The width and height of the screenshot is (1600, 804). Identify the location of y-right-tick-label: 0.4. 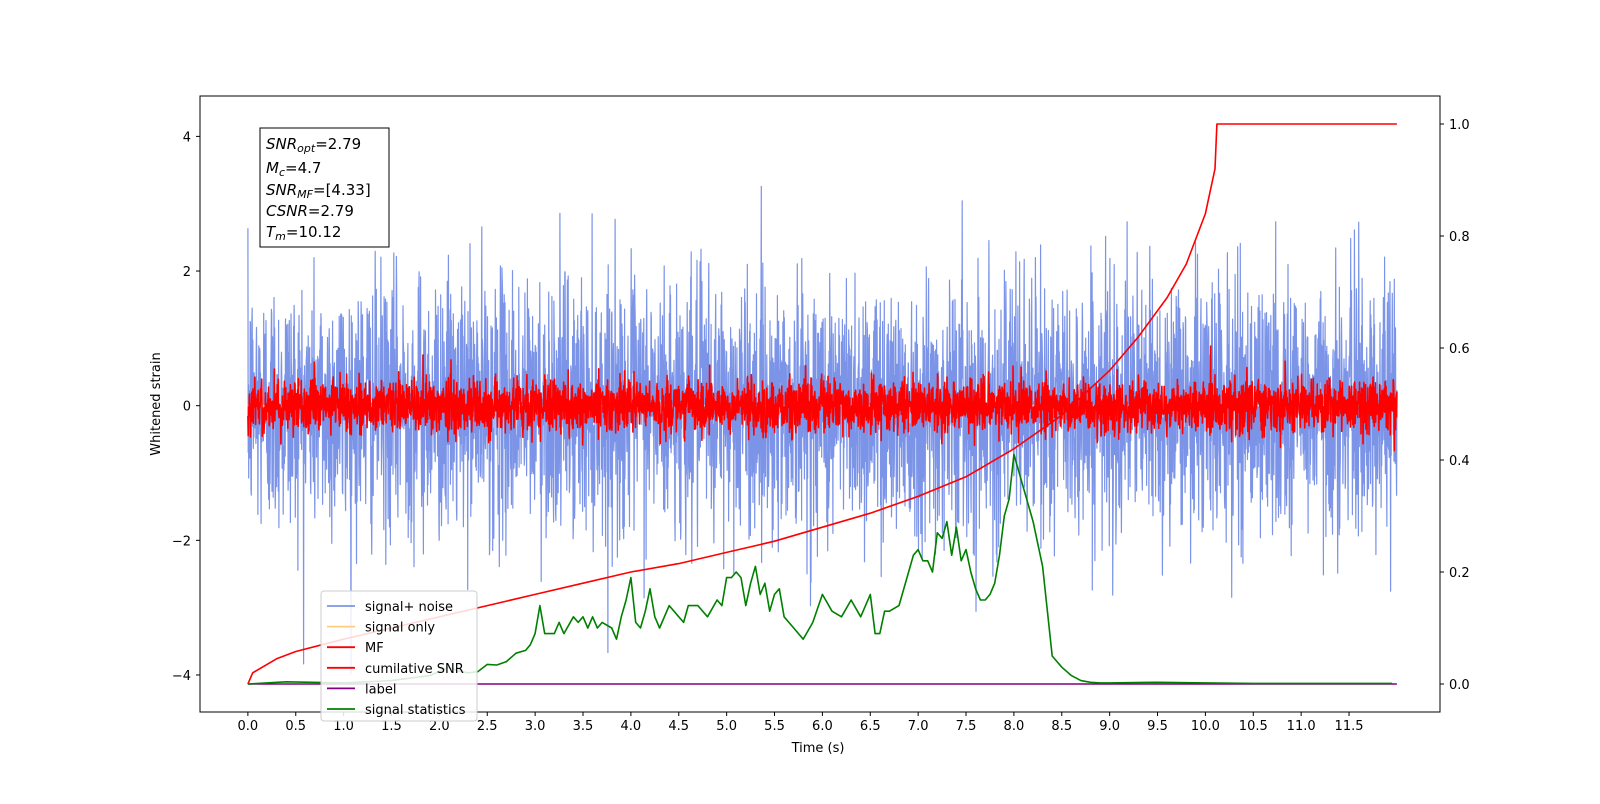
(1459, 461).